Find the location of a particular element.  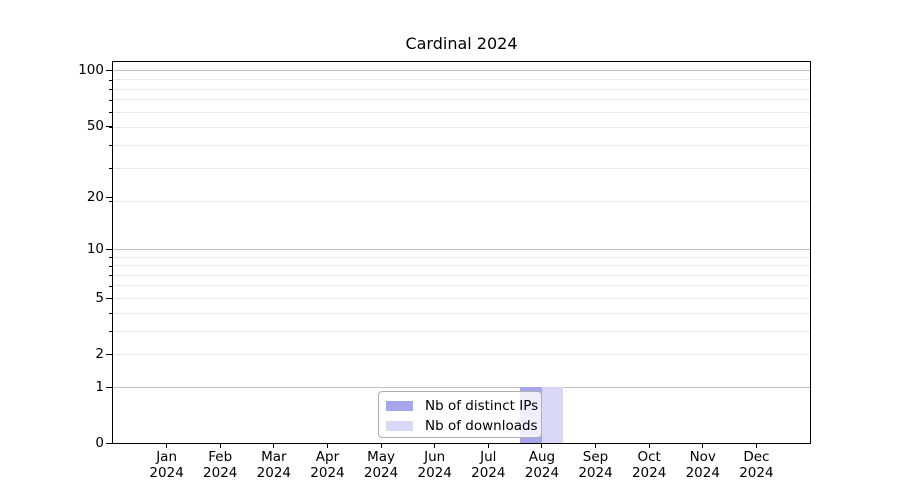

xtick-aug is located at coordinates (542, 446).